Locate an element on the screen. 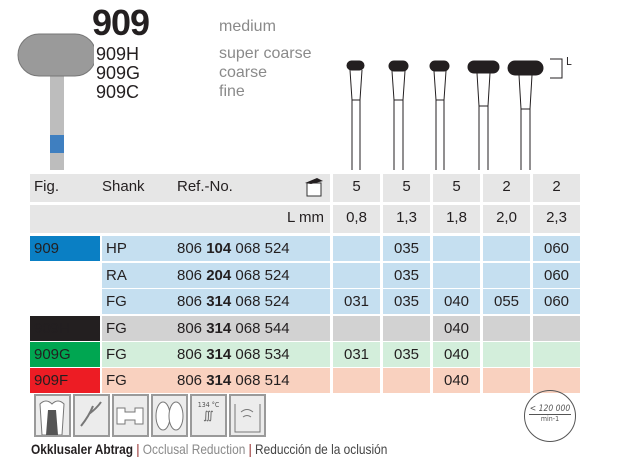 This screenshot has width=619, height=476. ref-no: 806 314 068 544 is located at coordinates (233, 329).